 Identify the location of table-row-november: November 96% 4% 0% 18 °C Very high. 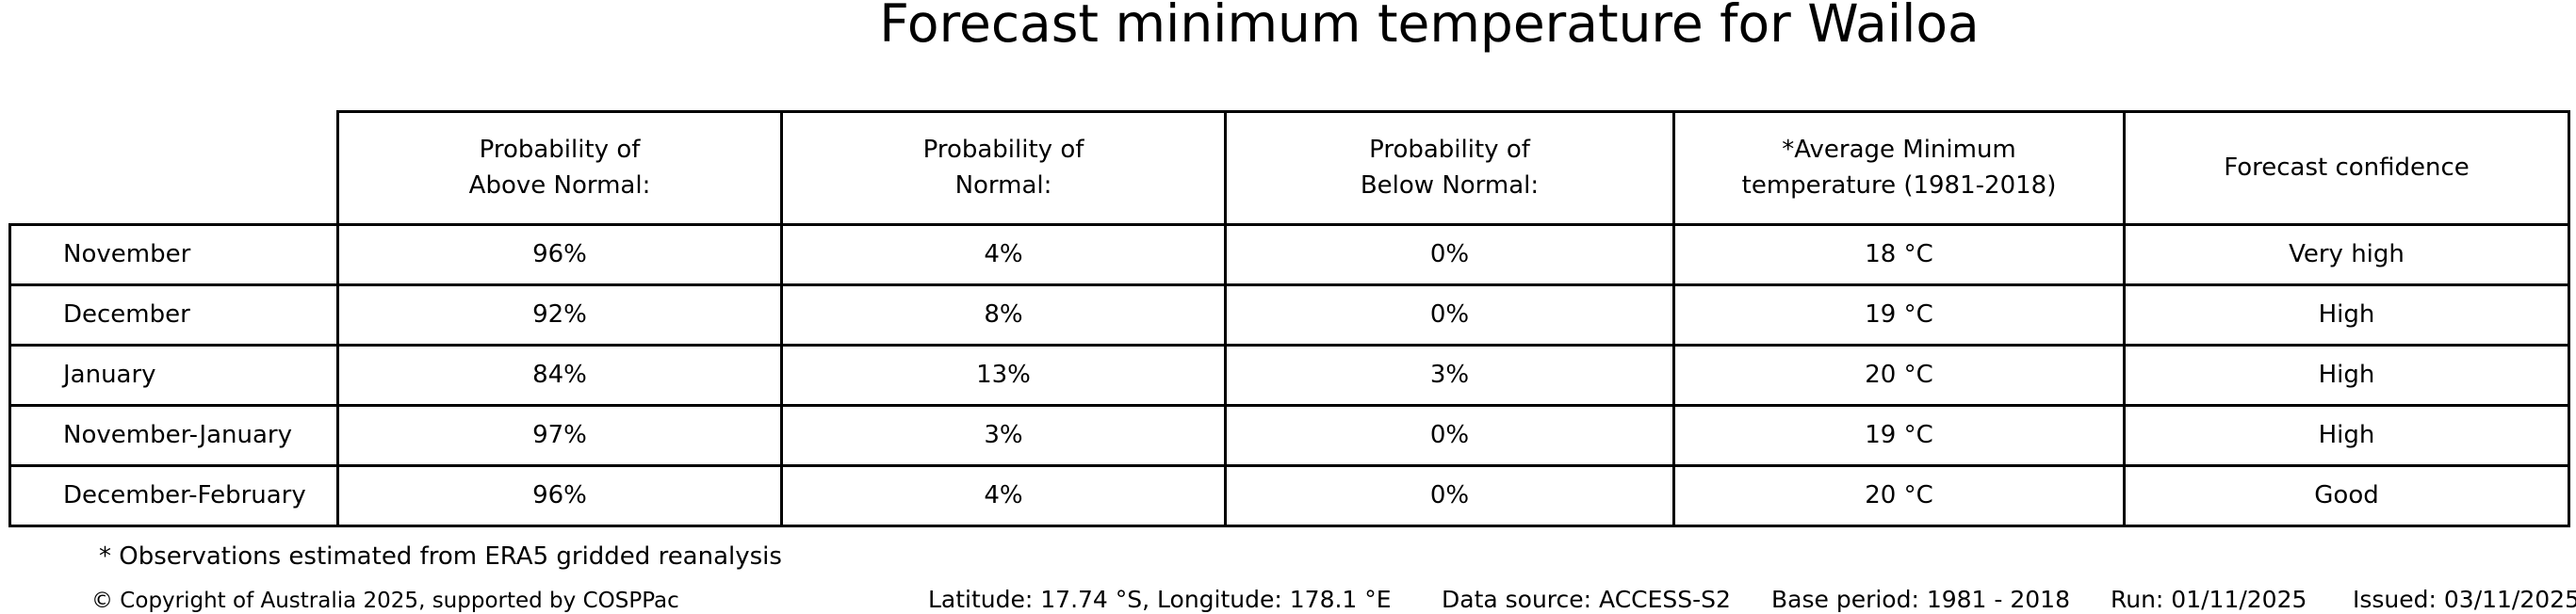
(1289, 254).